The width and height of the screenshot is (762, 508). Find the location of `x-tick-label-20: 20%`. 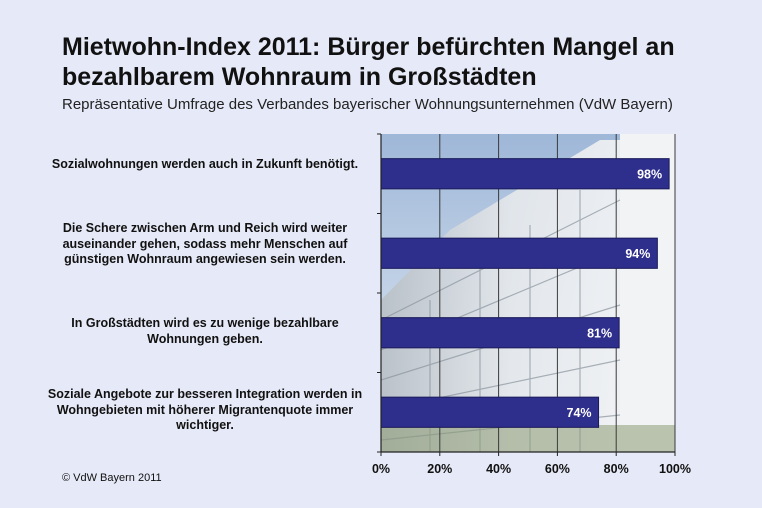

x-tick-label-20: 20% is located at coordinates (439, 469).